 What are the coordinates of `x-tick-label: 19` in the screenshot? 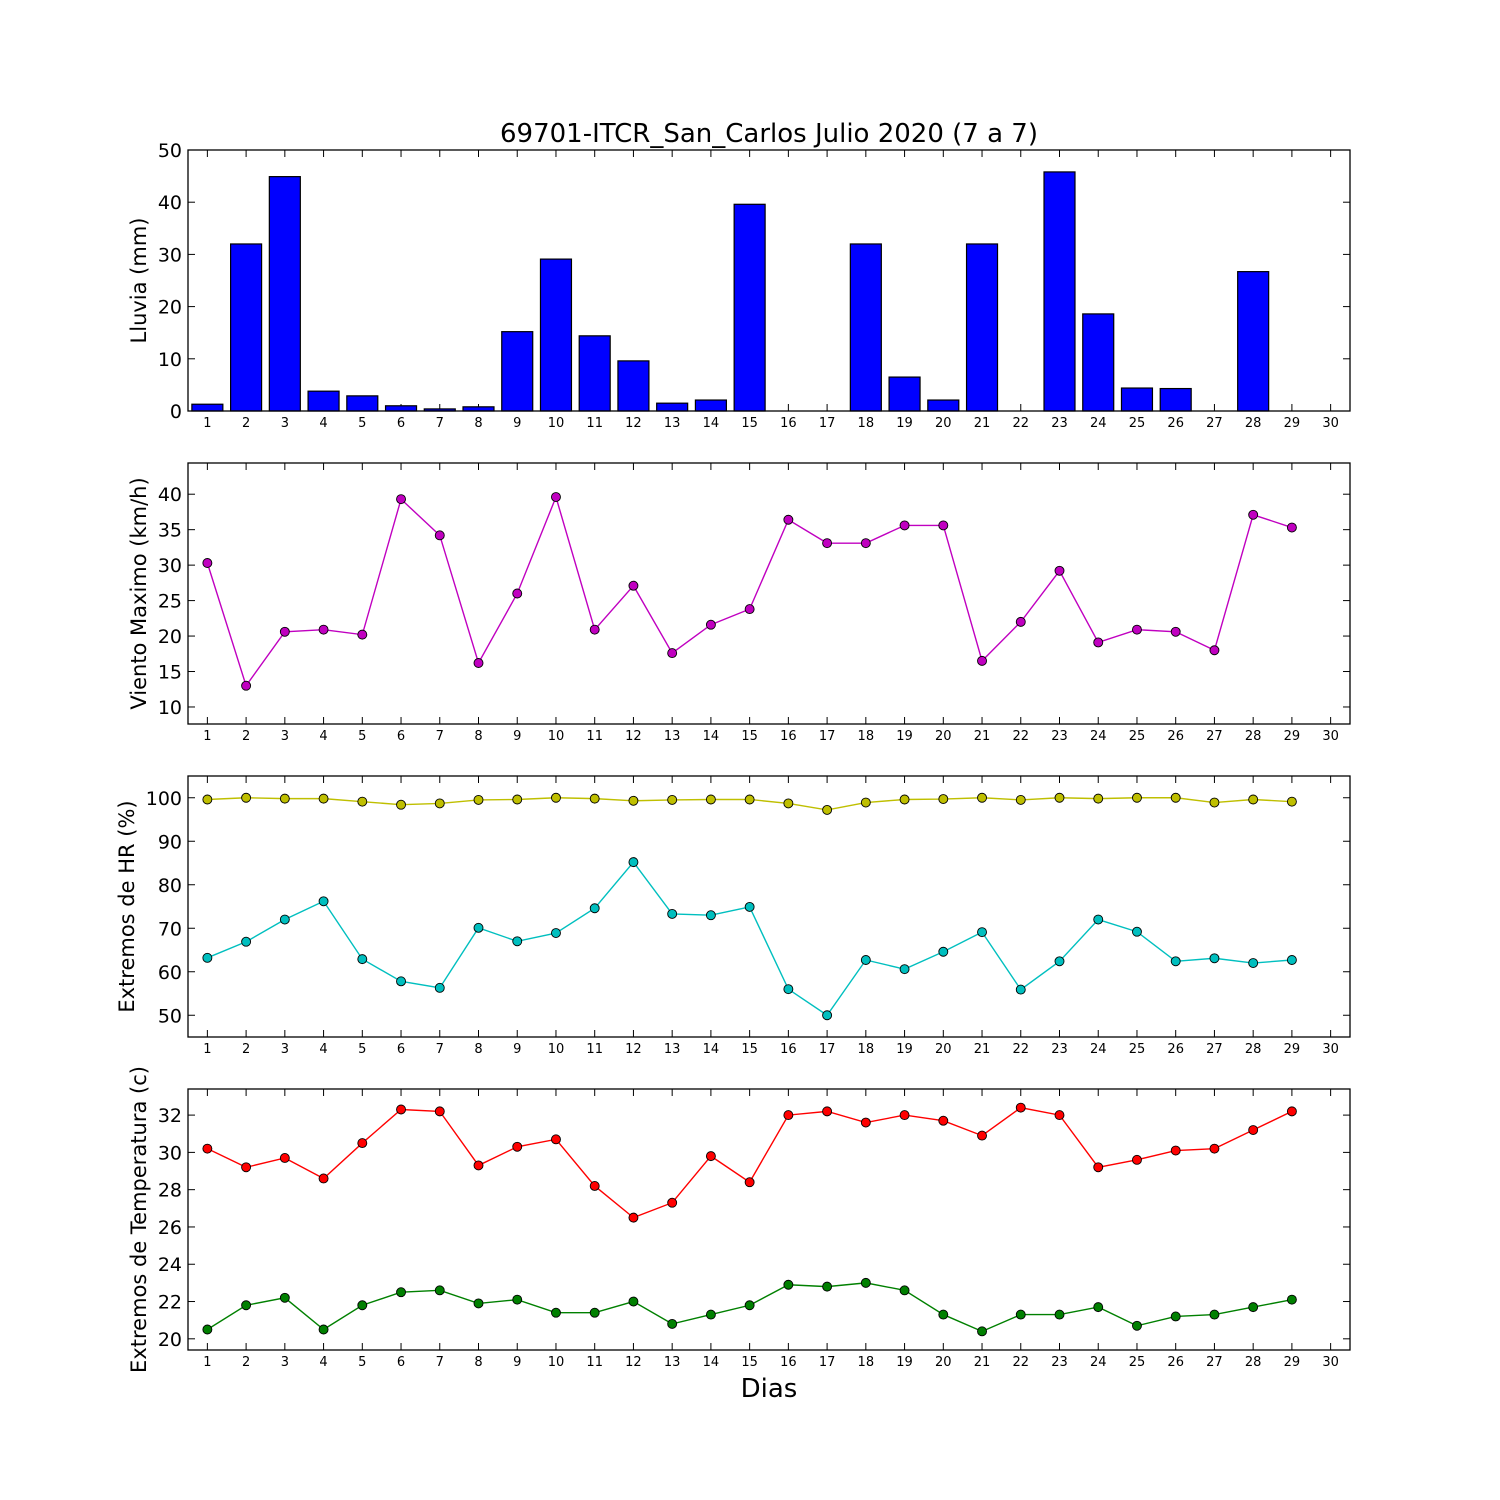 It's located at (904, 1362).